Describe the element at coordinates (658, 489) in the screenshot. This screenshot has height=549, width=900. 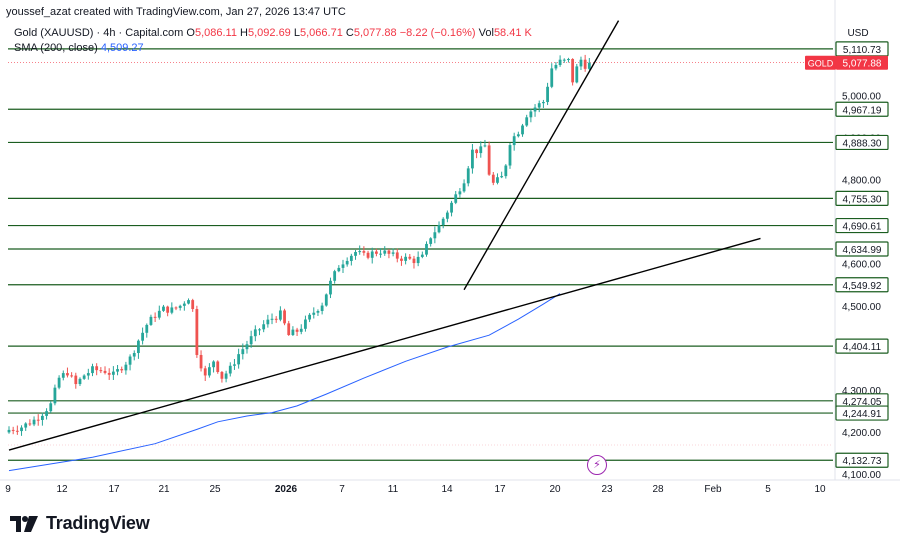
I see `x-tick-label: 28` at that location.